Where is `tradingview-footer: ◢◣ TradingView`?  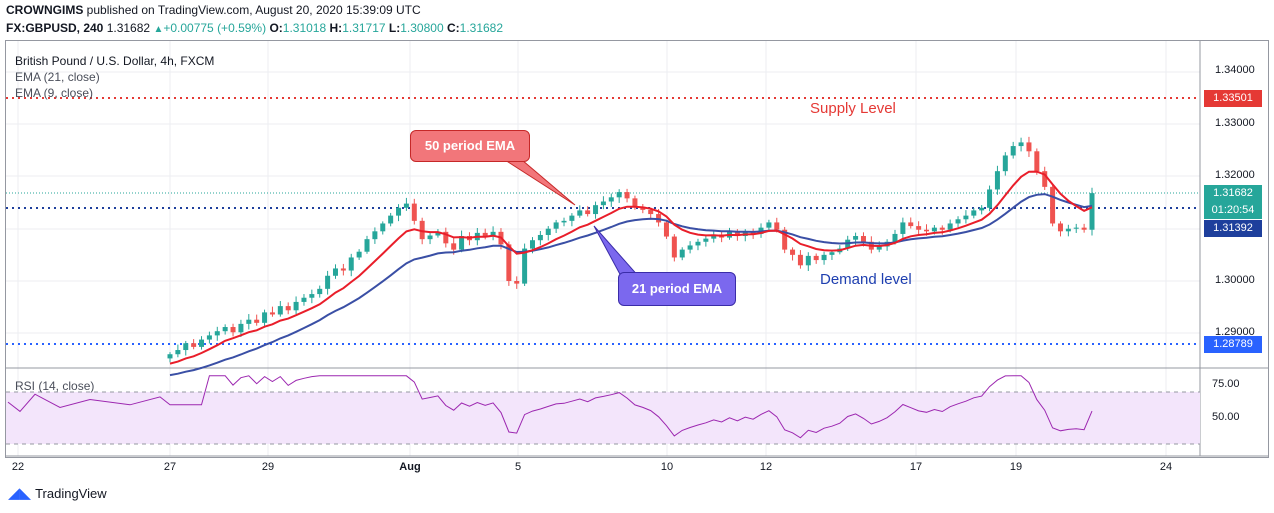 tradingview-footer: ◢◣ TradingView is located at coordinates (57, 493).